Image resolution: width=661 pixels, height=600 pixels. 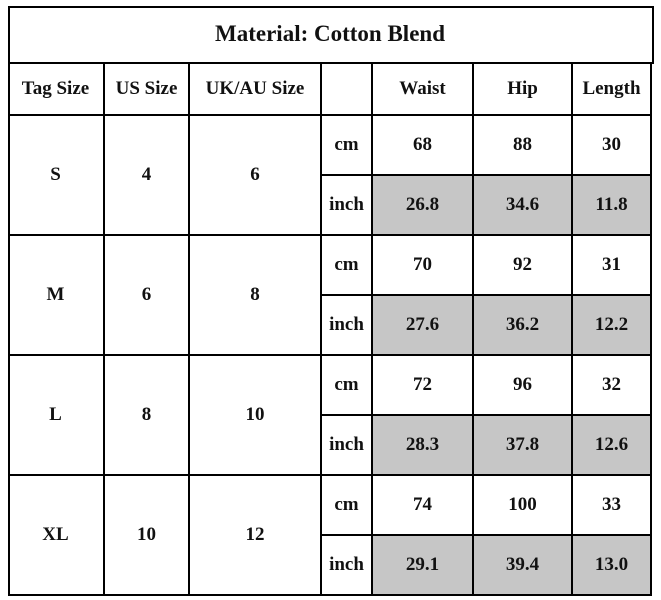 I want to click on measure: 33, so click(x=612, y=506).